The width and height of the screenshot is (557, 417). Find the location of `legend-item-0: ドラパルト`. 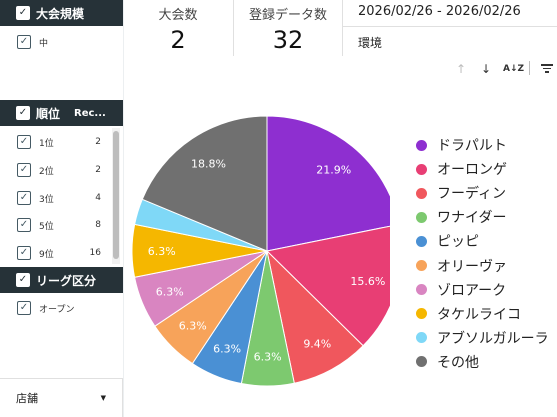

legend-item-0: ドラパルト is located at coordinates (482, 145).